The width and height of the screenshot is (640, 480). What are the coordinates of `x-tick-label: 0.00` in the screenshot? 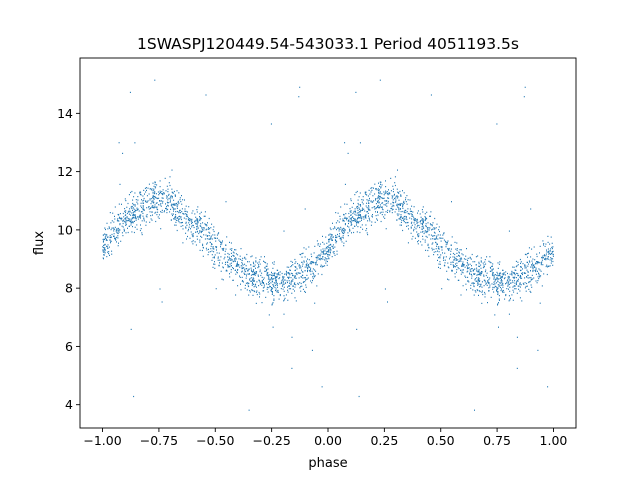 It's located at (328, 440).